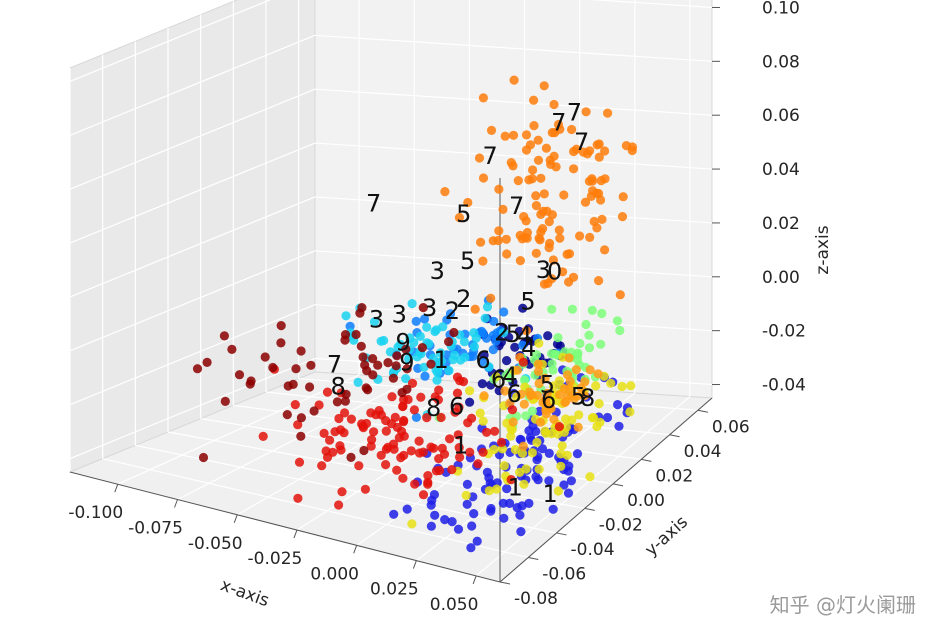 This screenshot has width=940, height=640. Describe the element at coordinates (564, 574) in the screenshot. I see `y-tick-label: -0.06` at that location.